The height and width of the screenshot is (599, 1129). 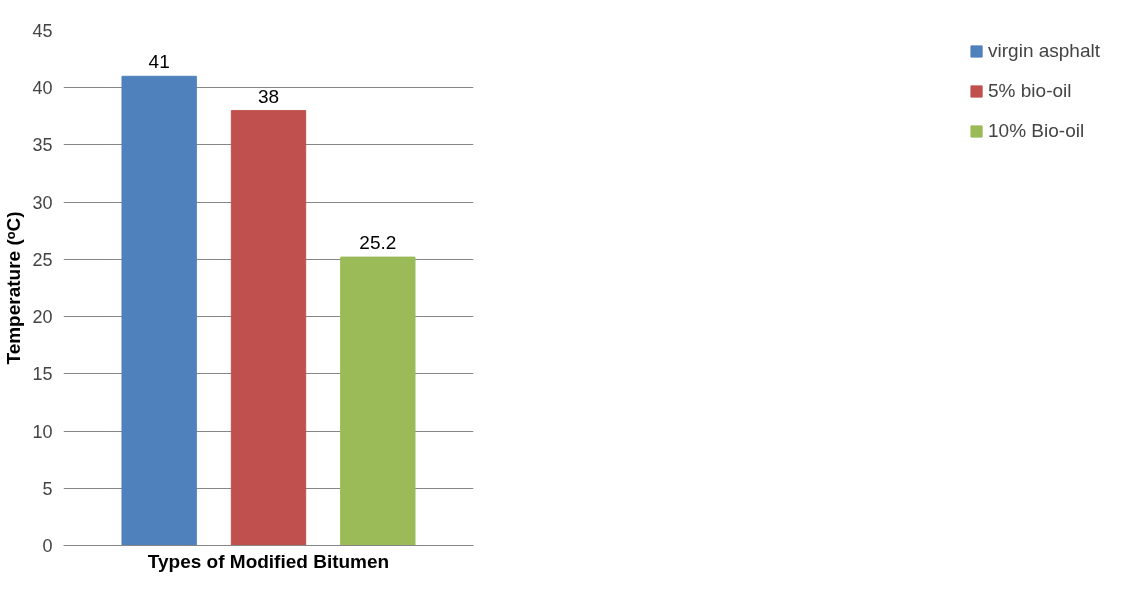 I want to click on y-tick-label: 0, so click(x=47, y=546).